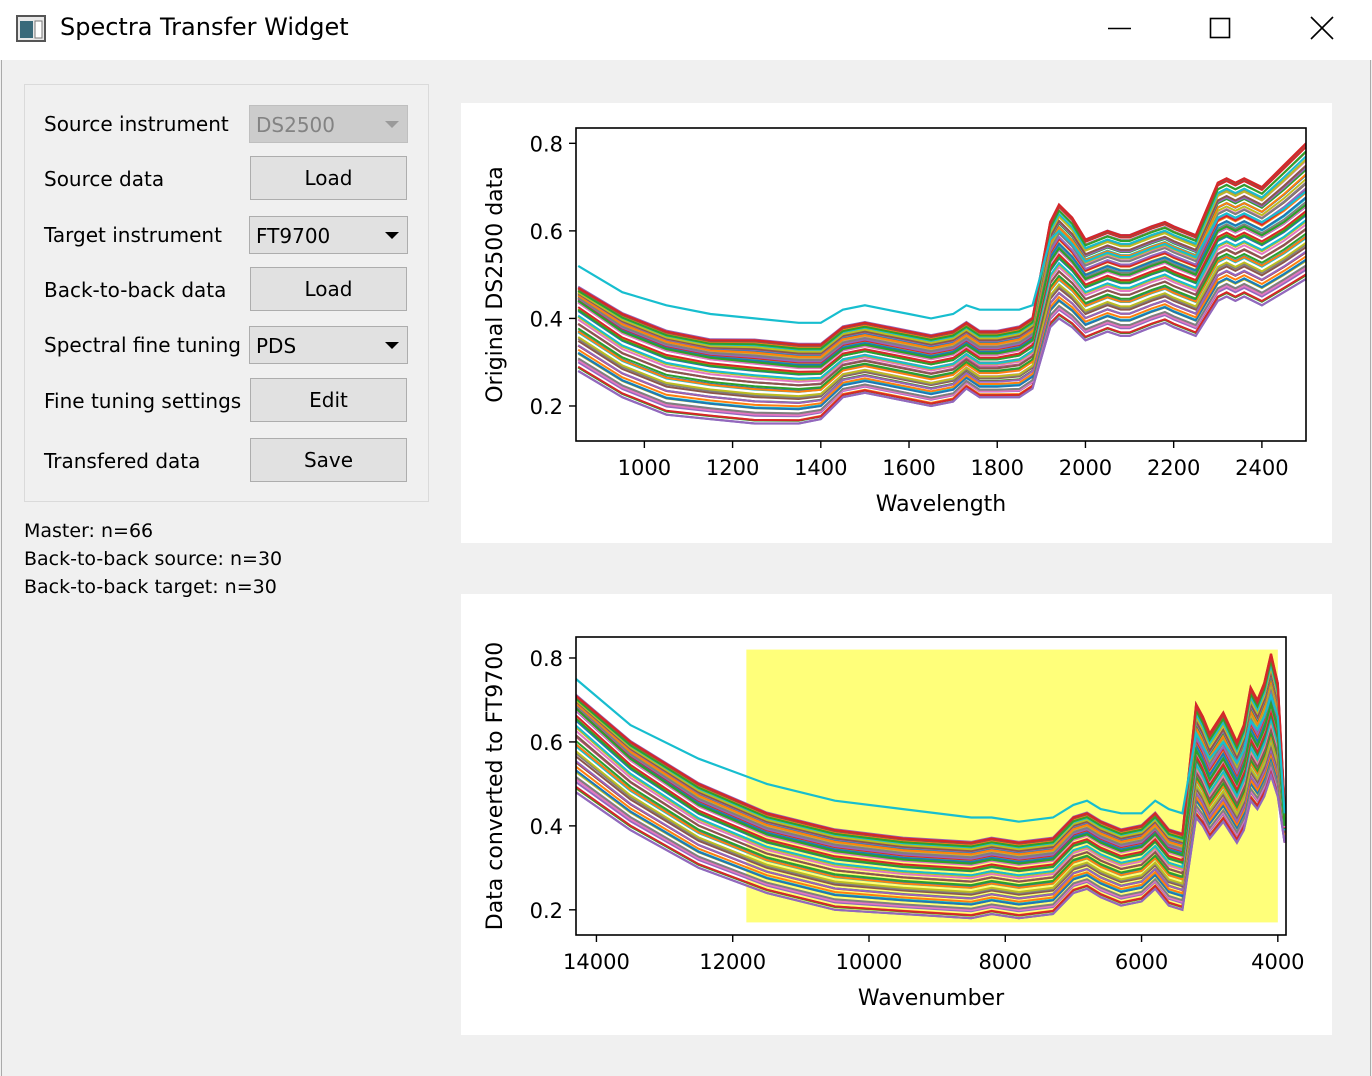 The height and width of the screenshot is (1076, 1372). I want to click on x-tick-label: 14000, so click(596, 962).